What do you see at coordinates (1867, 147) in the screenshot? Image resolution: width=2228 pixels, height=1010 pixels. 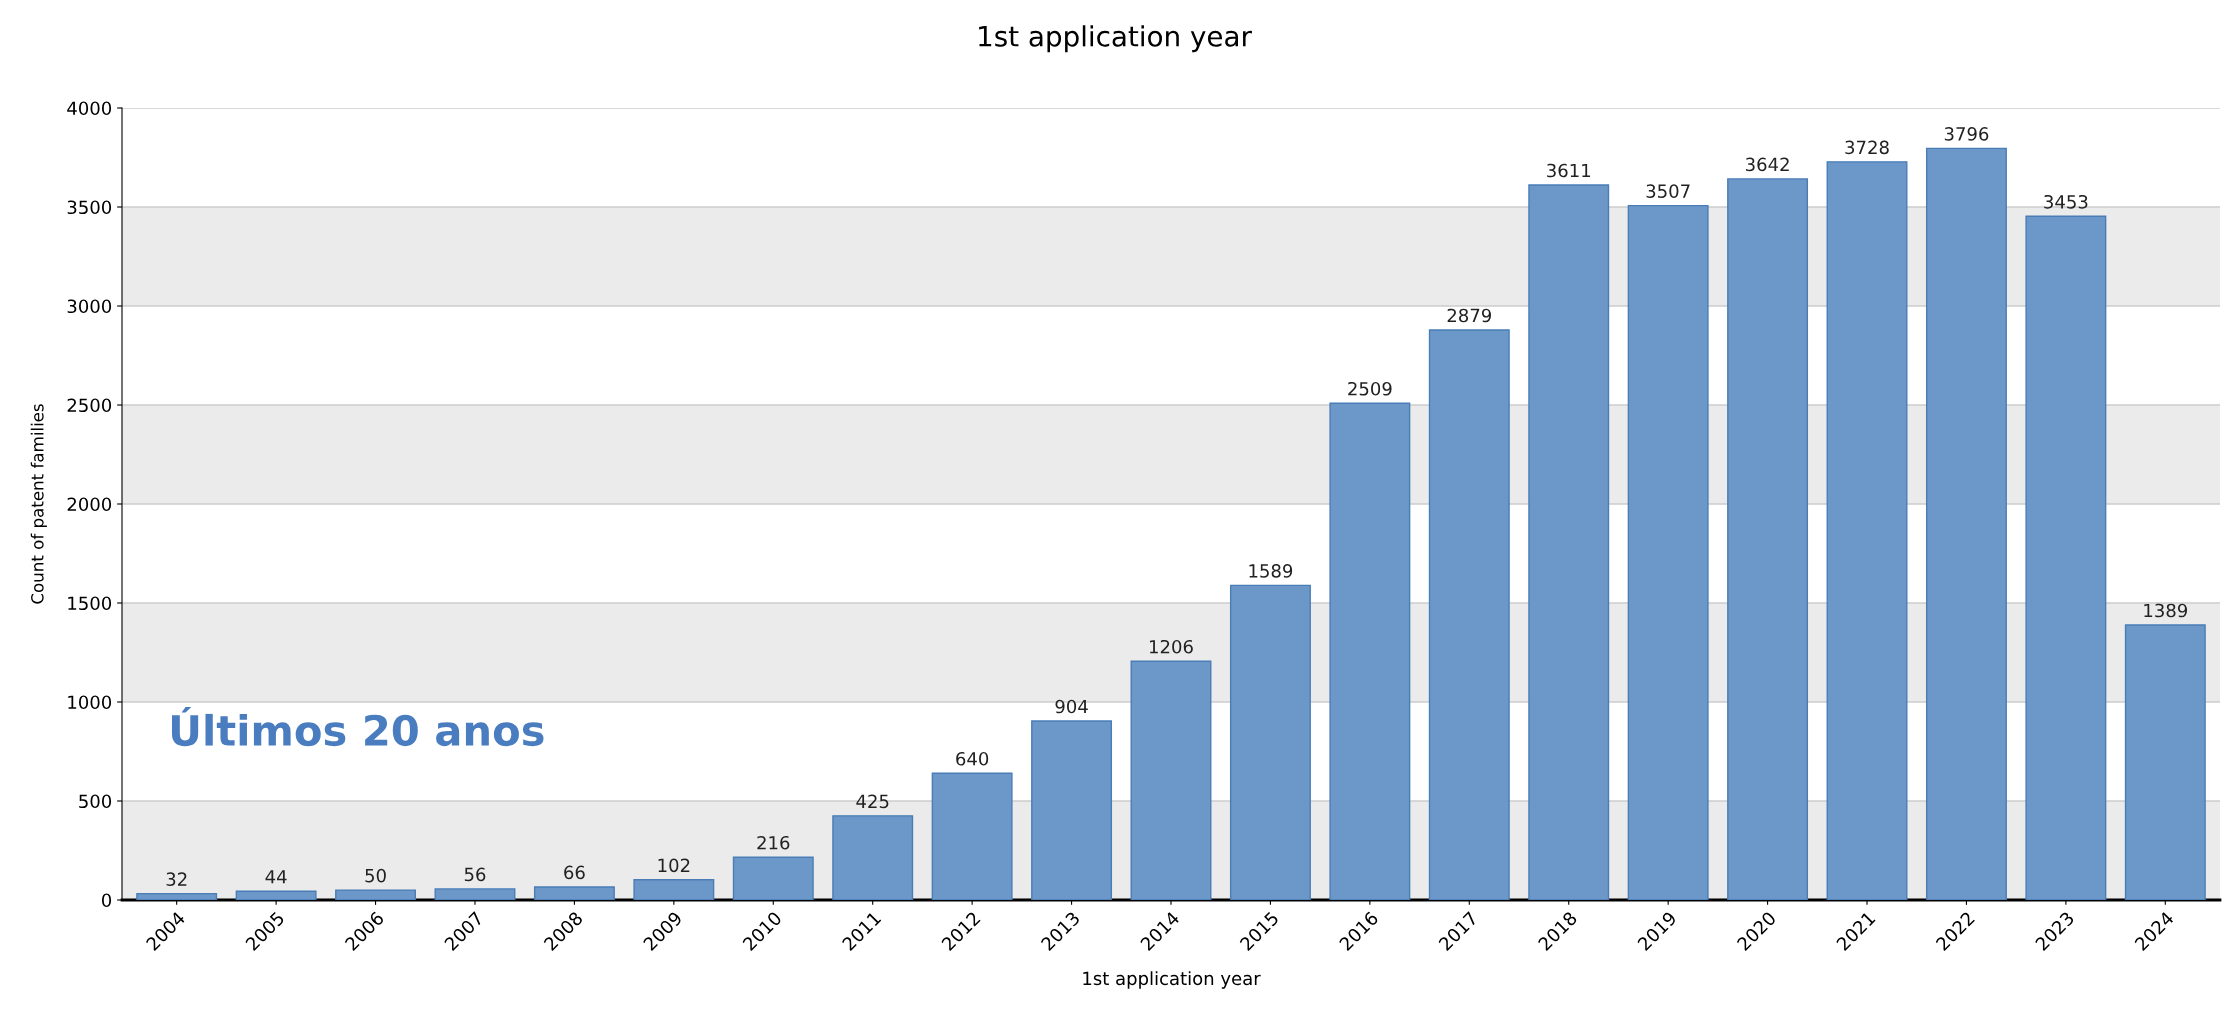 I see `data-label: 3728` at bounding box center [1867, 147].